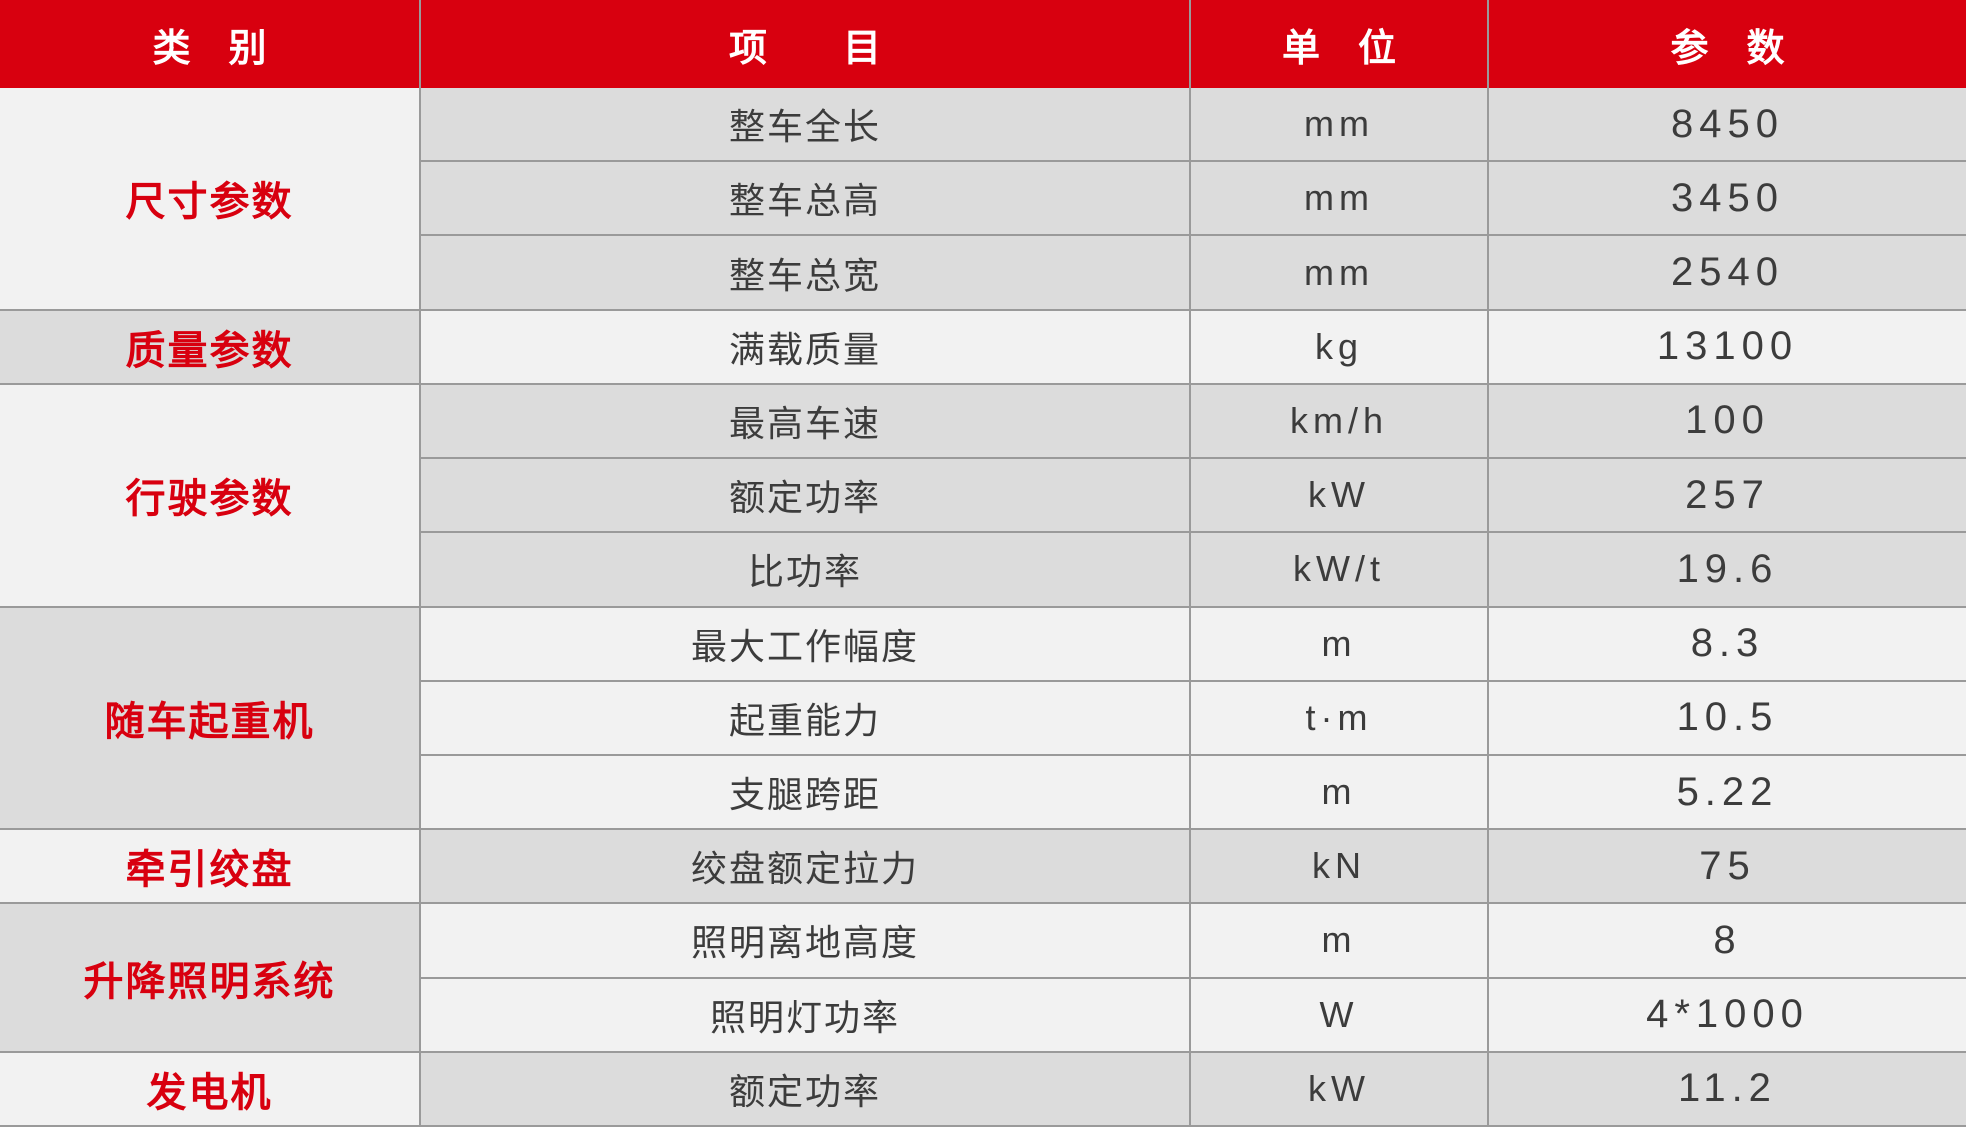  Describe the element at coordinates (1340, 1015) in the screenshot. I see `unit-cell: W` at that location.